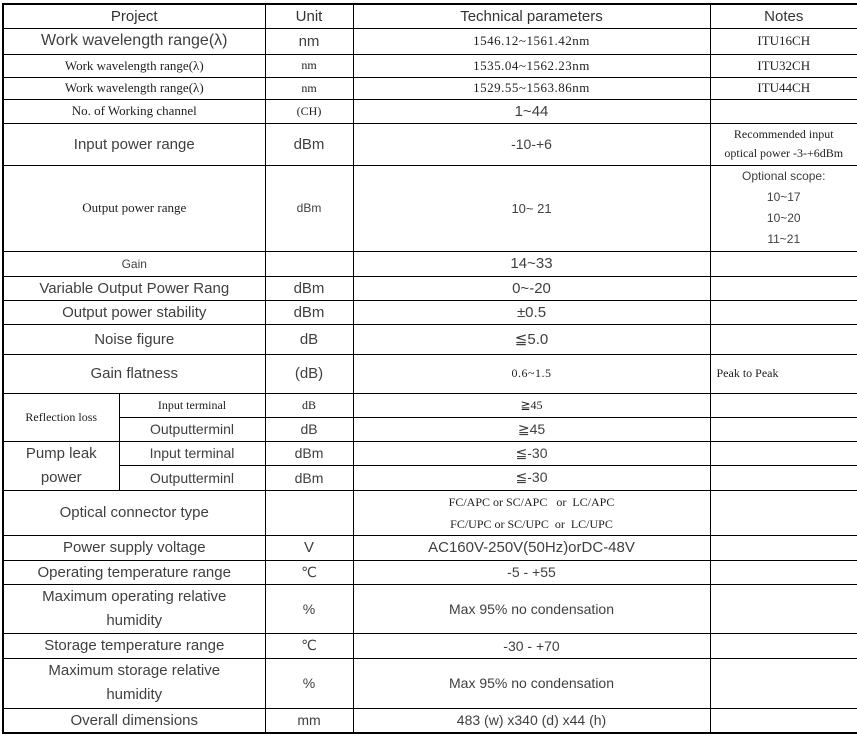  Describe the element at coordinates (134, 263) in the screenshot. I see `cell-project: Gain` at that location.